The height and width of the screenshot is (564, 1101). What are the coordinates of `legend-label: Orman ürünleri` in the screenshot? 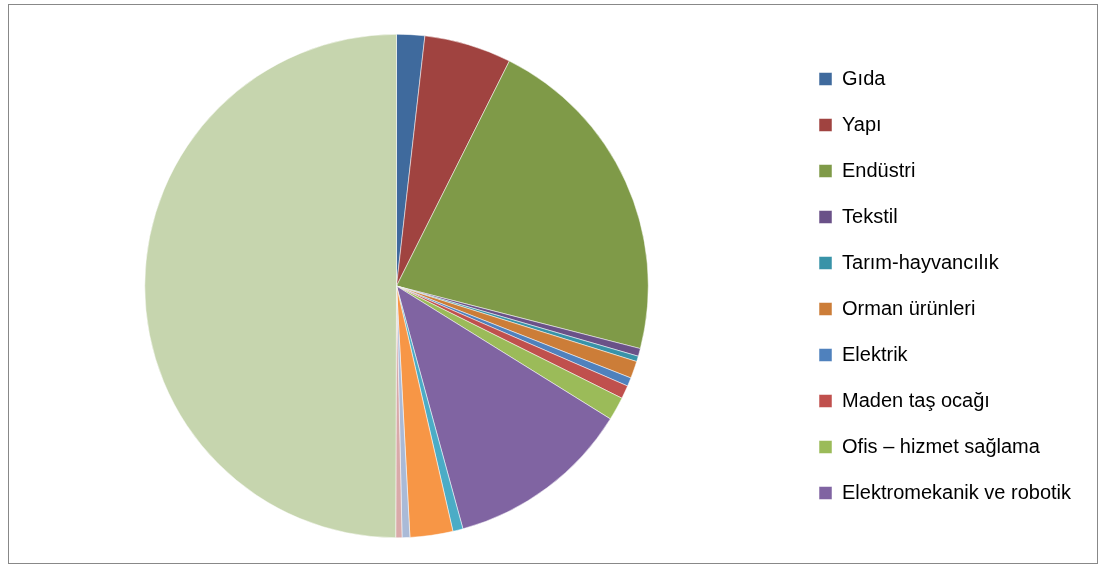 It's located at (909, 307).